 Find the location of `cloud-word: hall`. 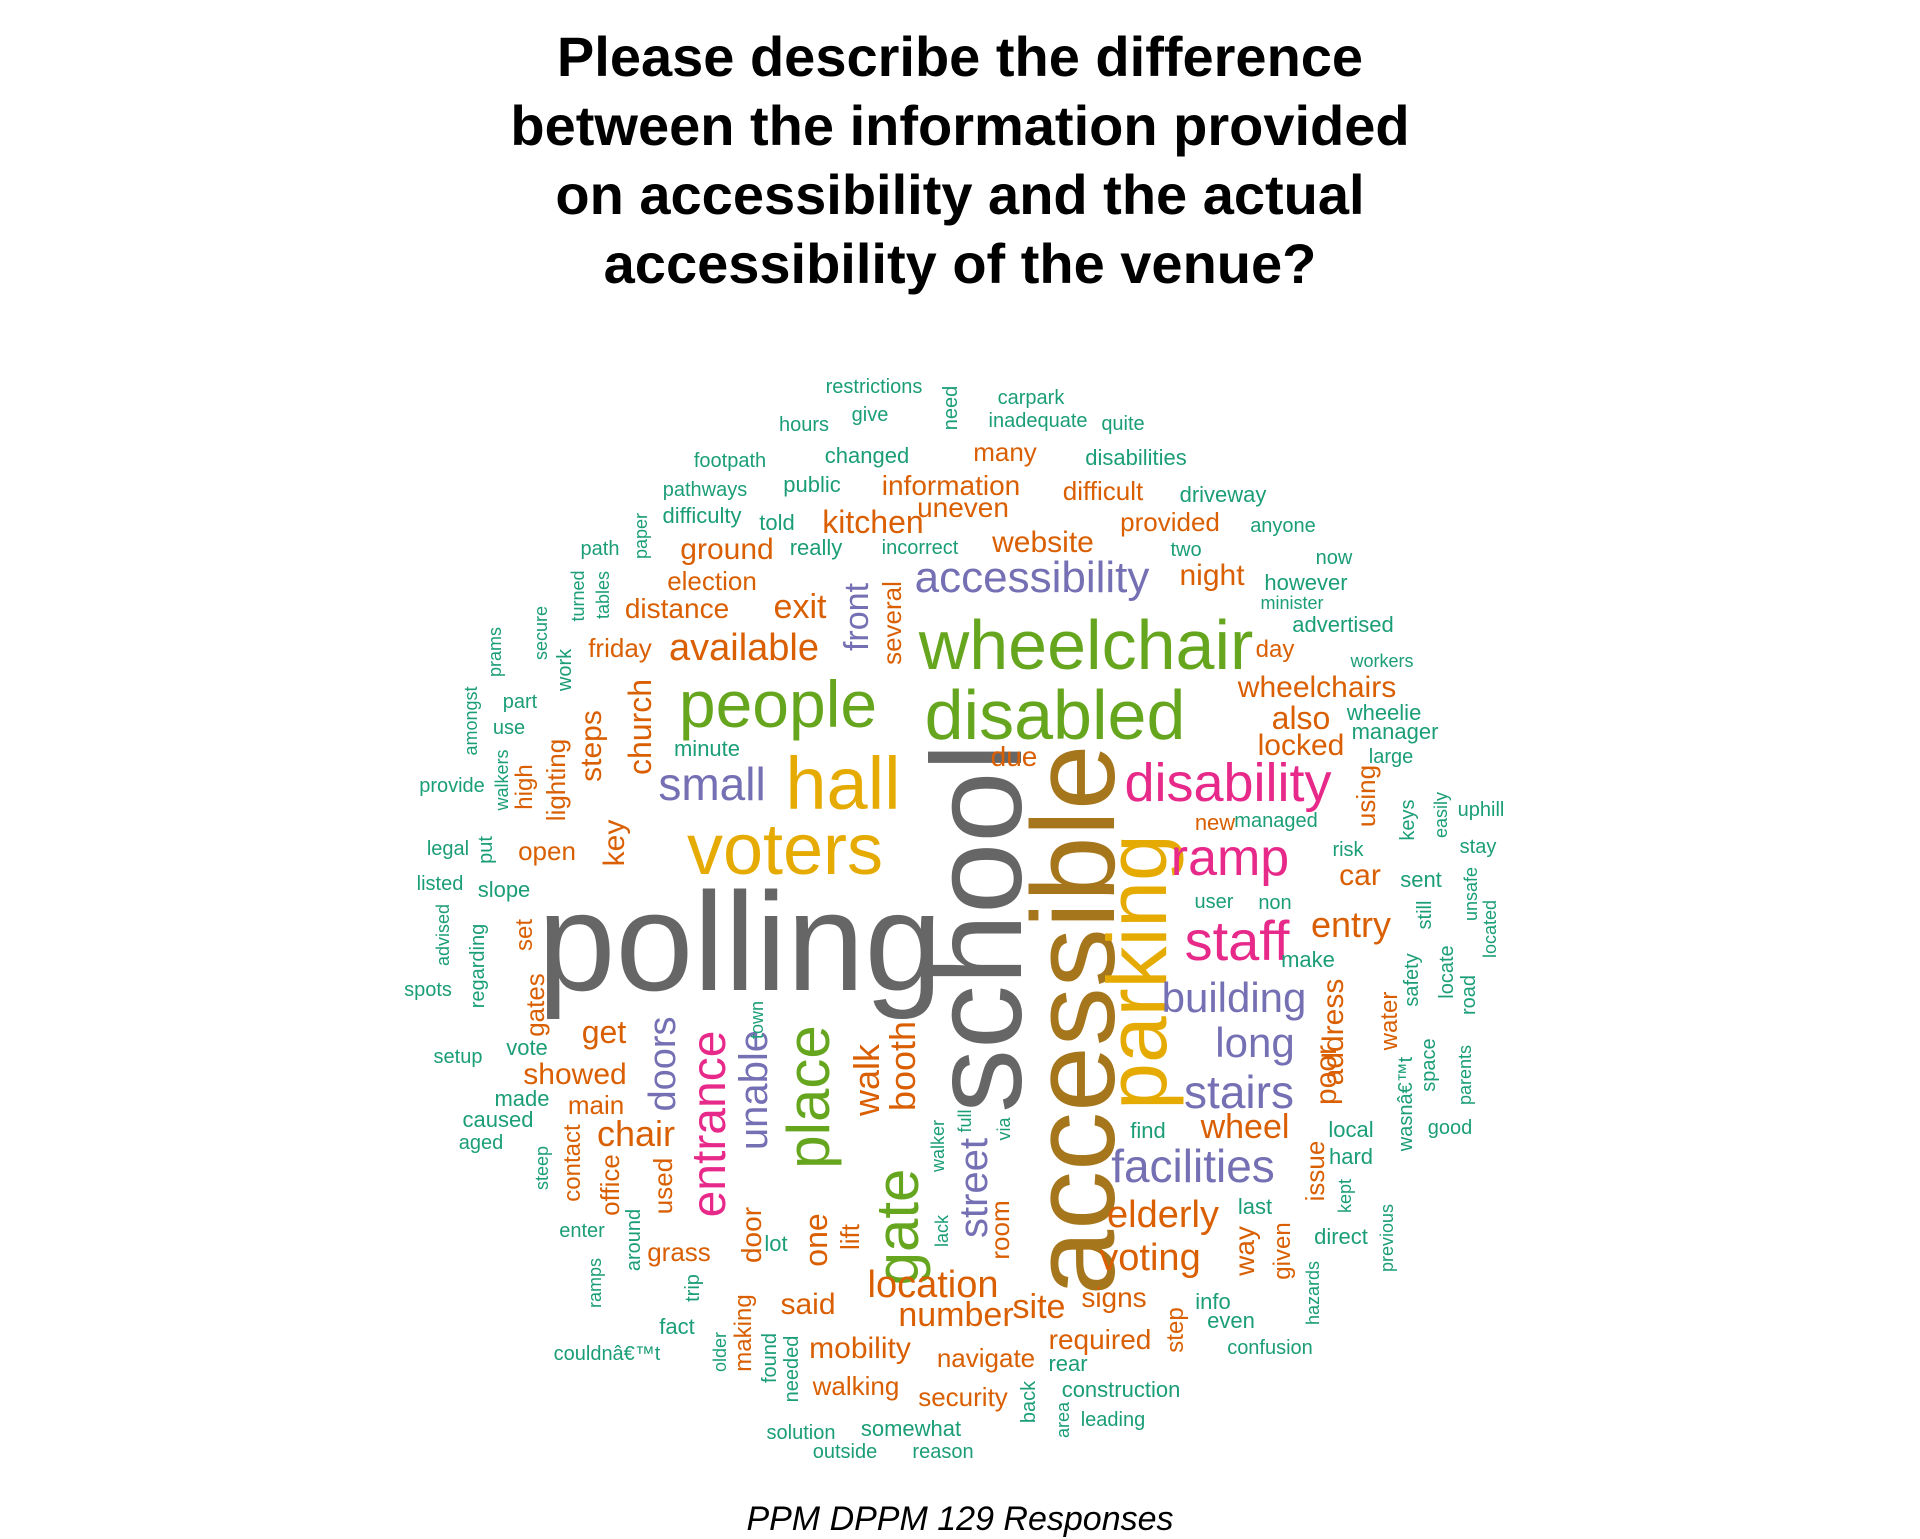

cloud-word: hall is located at coordinates (843, 783).